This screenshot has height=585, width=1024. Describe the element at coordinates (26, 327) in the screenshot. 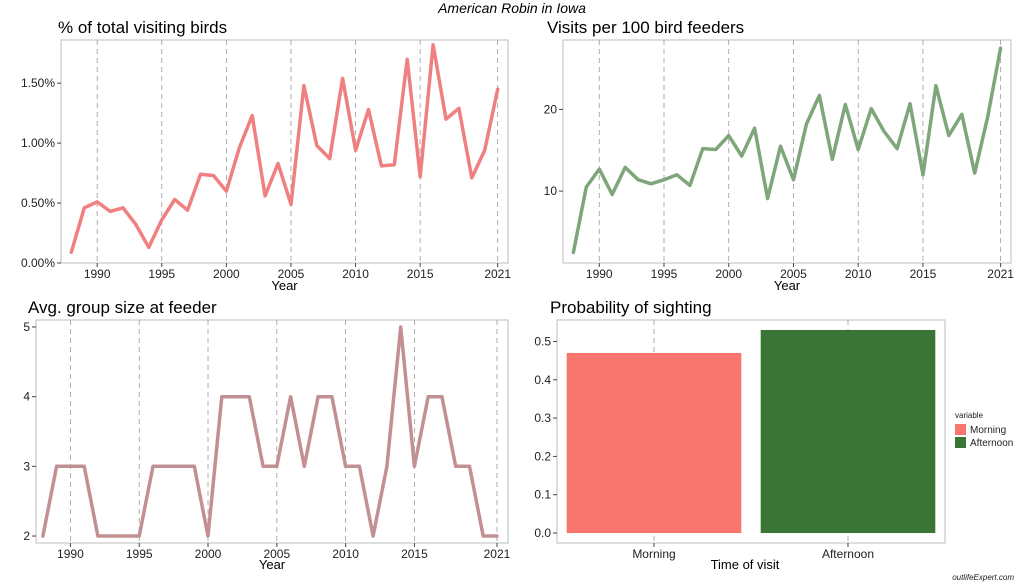

I see `y-tick-label: 5` at that location.